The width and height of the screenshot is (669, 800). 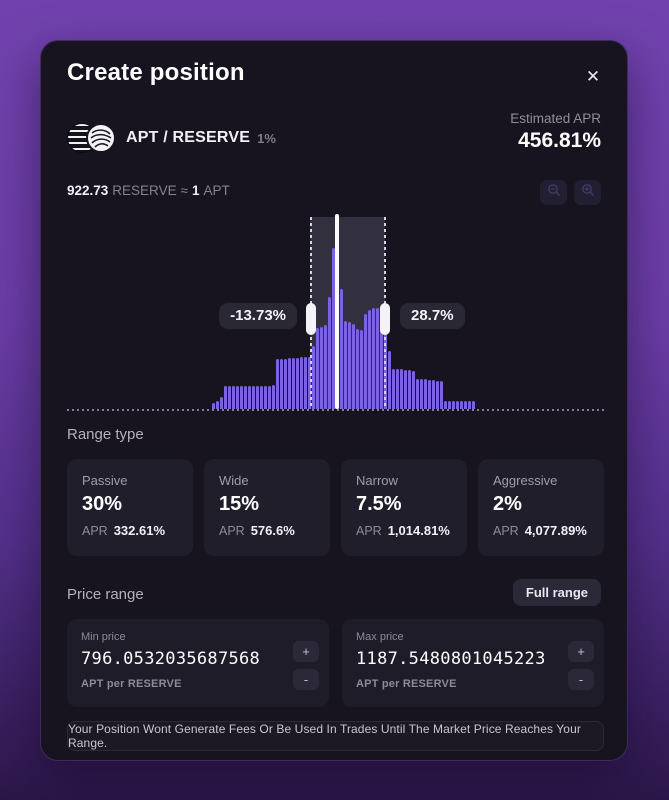 I want to click on plus-icon: +, so click(x=306, y=651).